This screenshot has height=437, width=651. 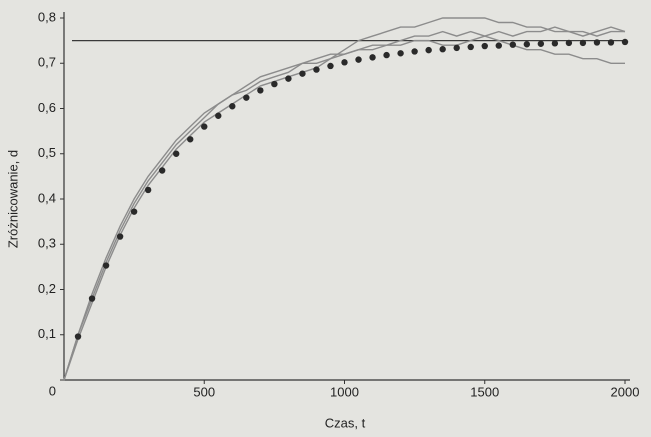 What do you see at coordinates (47, 16) in the screenshot?
I see `y-tick-label: 0,8` at bounding box center [47, 16].